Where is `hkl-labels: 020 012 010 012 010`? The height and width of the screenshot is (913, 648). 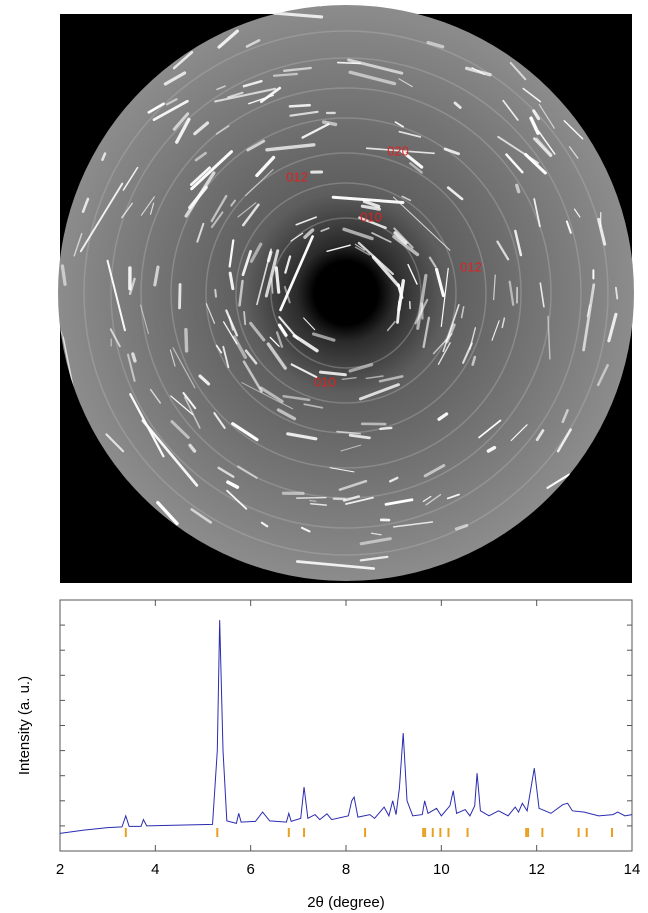 hkl-labels: 020 012 010 012 010 is located at coordinates (384, 266).